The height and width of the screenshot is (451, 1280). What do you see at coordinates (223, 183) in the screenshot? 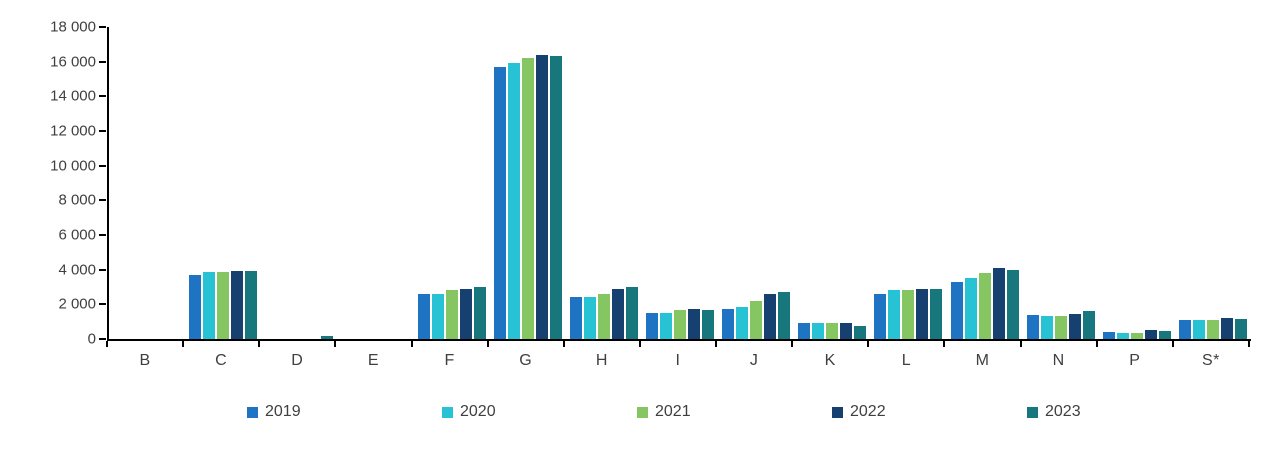
I see `bar-group-c` at bounding box center [223, 183].